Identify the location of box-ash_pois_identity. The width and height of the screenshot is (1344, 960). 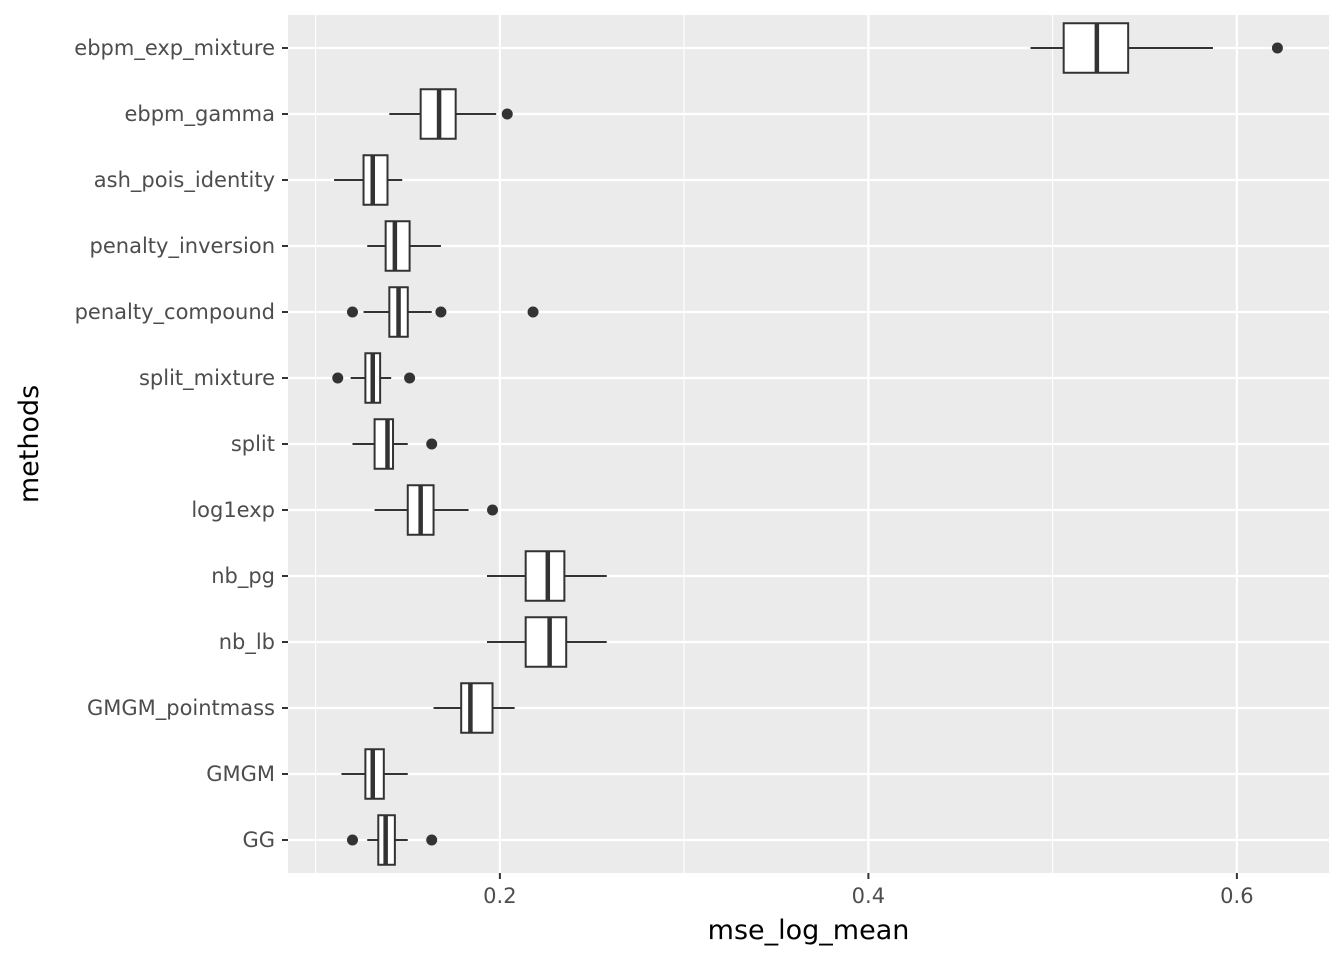
(368, 180).